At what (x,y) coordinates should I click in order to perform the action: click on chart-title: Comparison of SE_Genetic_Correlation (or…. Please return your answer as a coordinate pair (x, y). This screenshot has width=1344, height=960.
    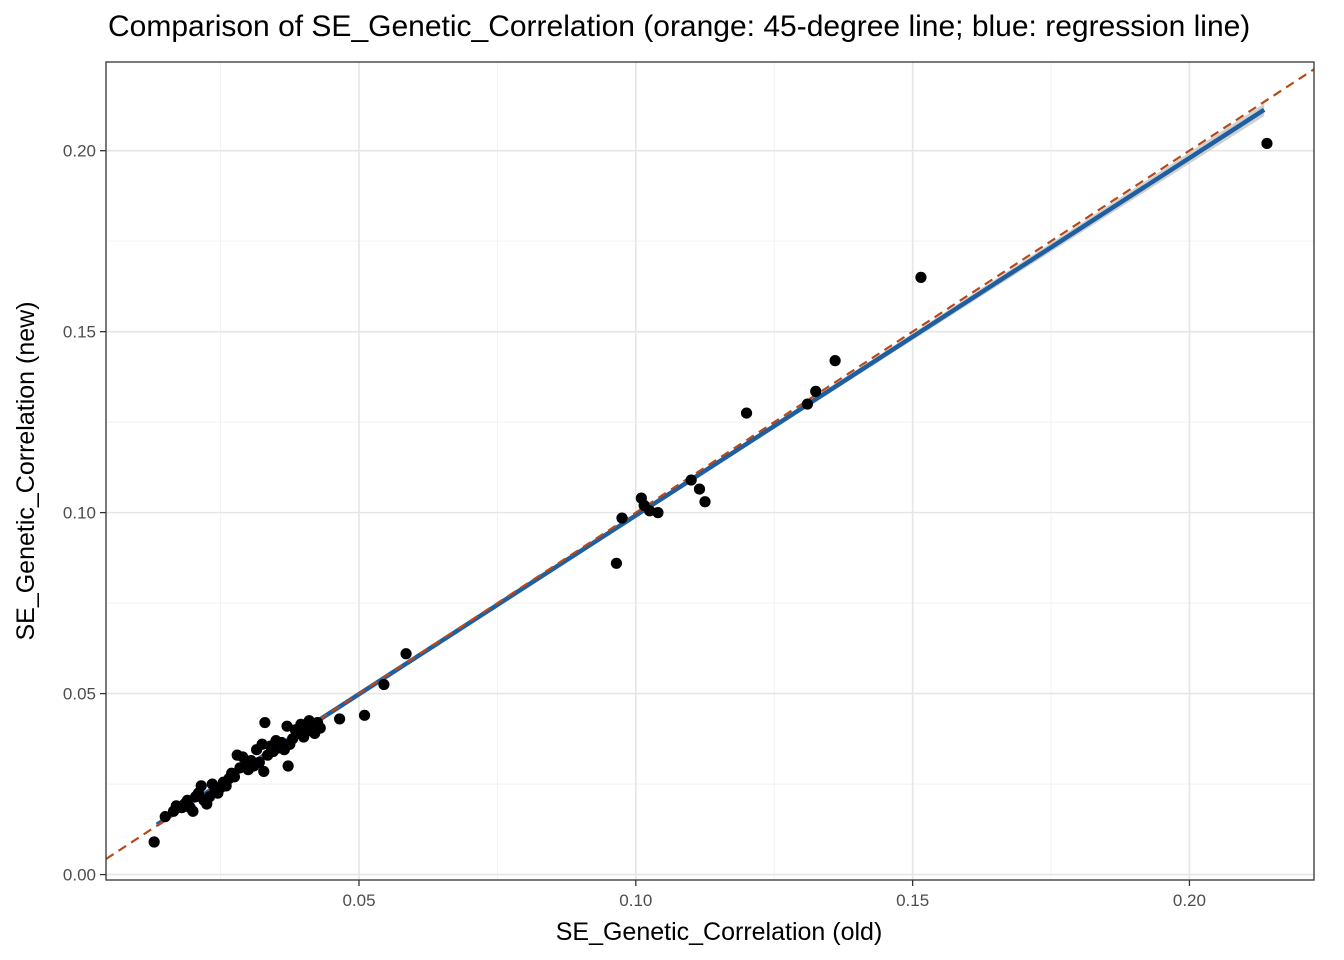
    Looking at the image, I should click on (679, 26).